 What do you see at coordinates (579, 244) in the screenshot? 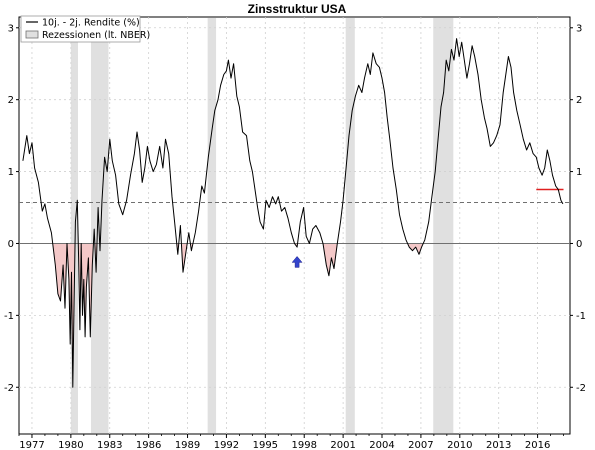
I see `y-tick-label-right: 0` at bounding box center [579, 244].